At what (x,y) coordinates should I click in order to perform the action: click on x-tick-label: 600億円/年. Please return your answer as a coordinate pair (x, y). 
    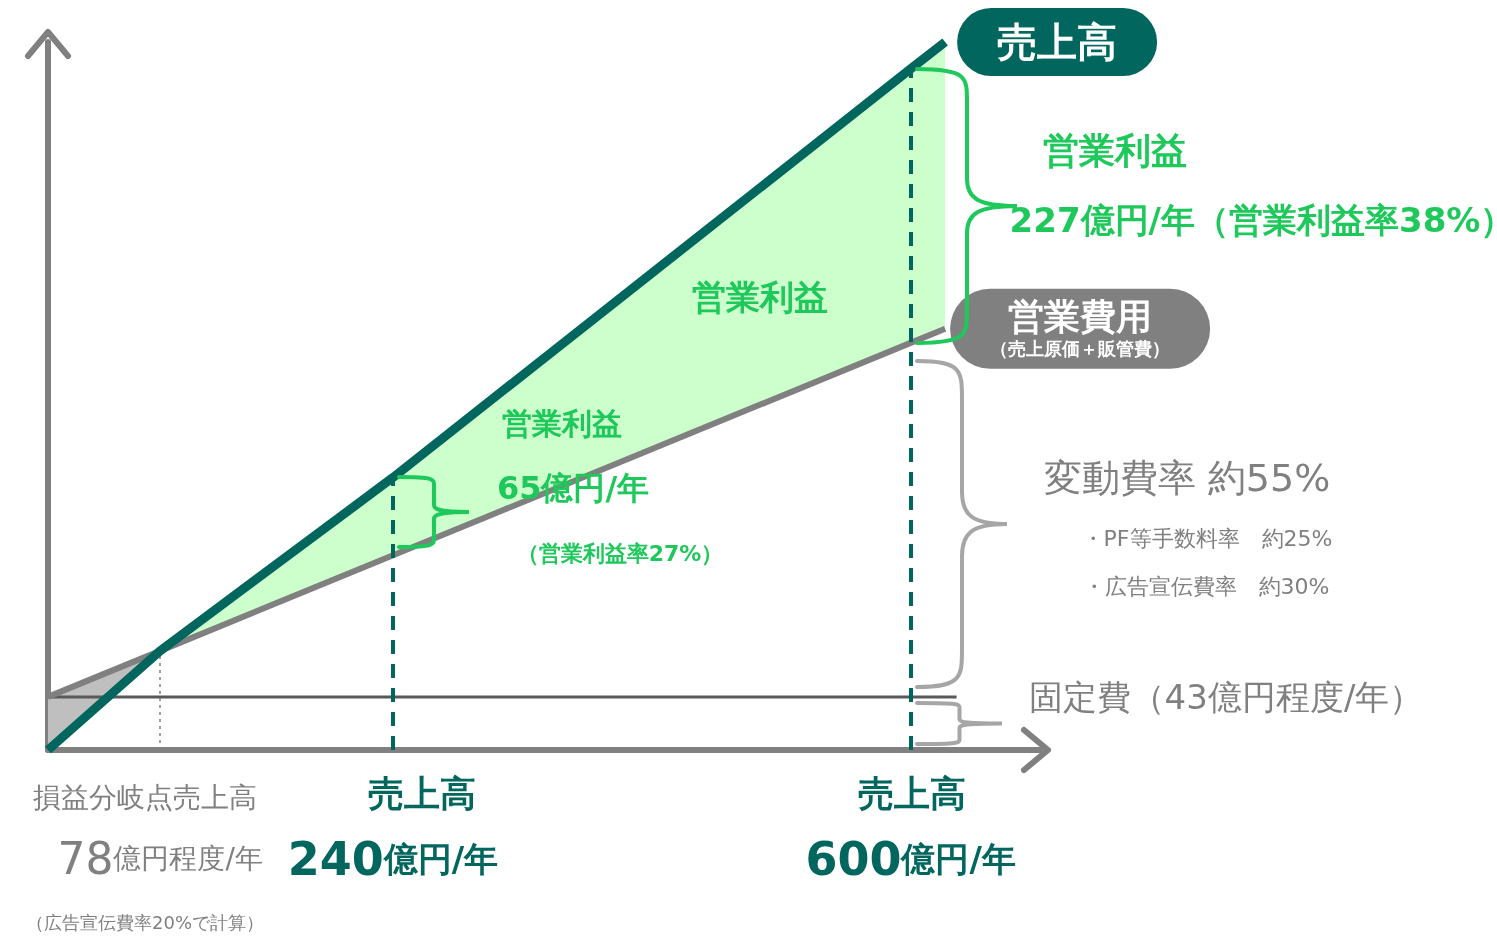
    Looking at the image, I should click on (910, 859).